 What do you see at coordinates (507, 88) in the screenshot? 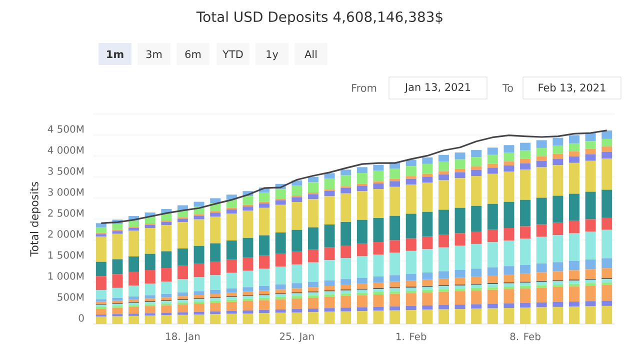
I see `text: To` at bounding box center [507, 88].